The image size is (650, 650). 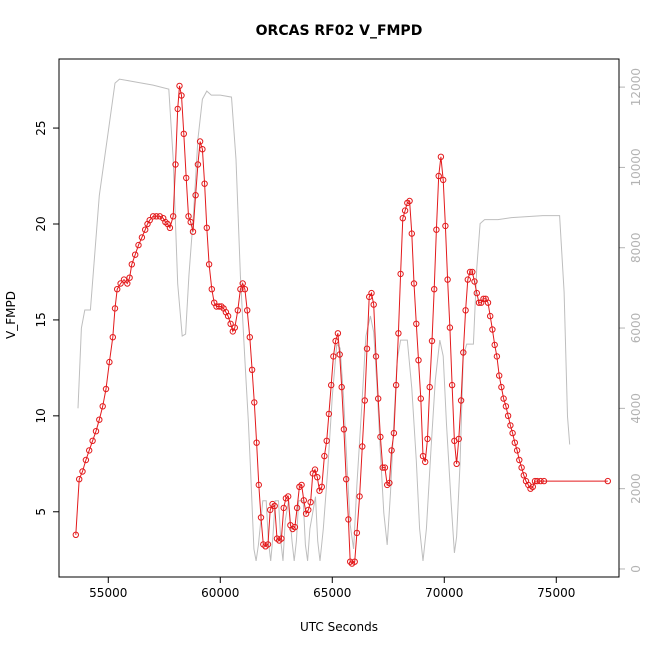 What do you see at coordinates (636, 408) in the screenshot?
I see `y2-tick-label: 4000` at bounding box center [636, 408].